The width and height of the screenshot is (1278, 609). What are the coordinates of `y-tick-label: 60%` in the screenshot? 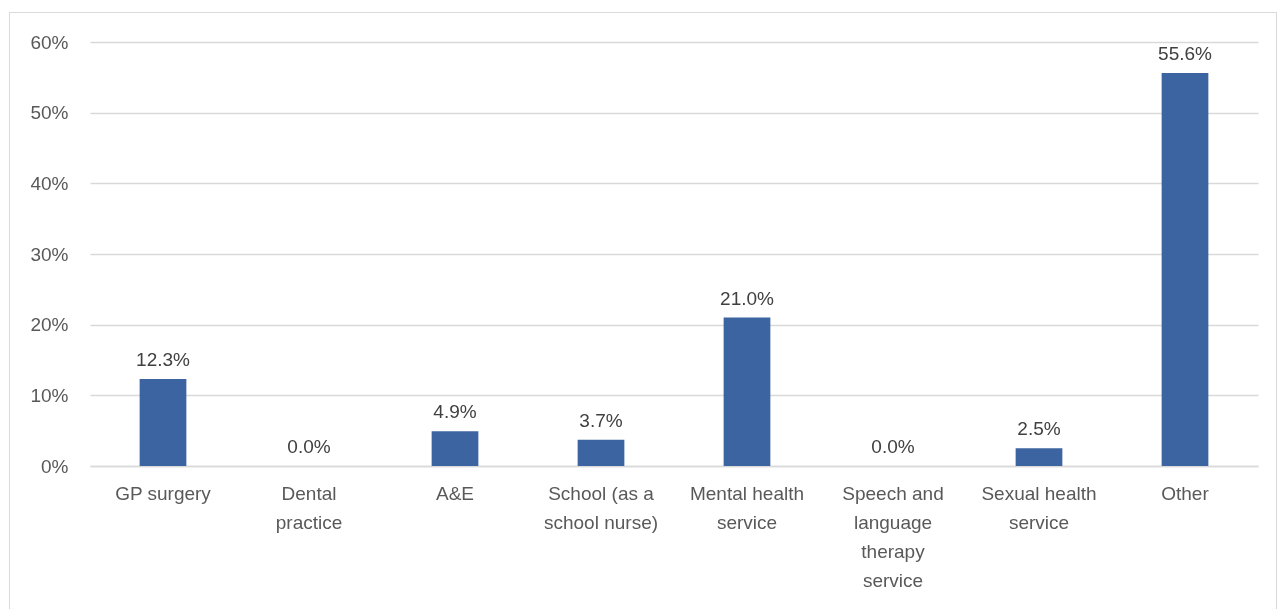 It's located at (49, 42).